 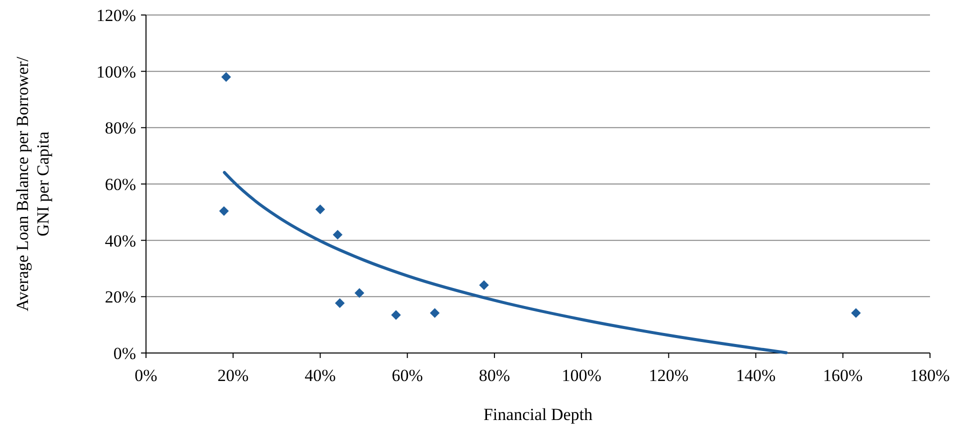 What do you see at coordinates (668, 375) in the screenshot?
I see `x-tick-label: 120%` at bounding box center [668, 375].